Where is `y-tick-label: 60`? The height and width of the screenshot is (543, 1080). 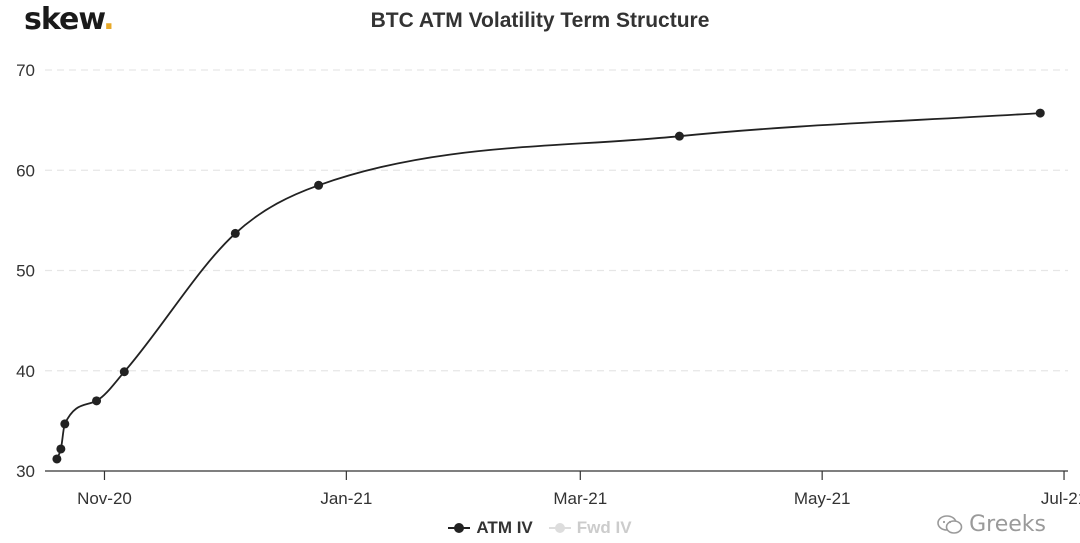
y-tick-label: 60 is located at coordinates (25, 170).